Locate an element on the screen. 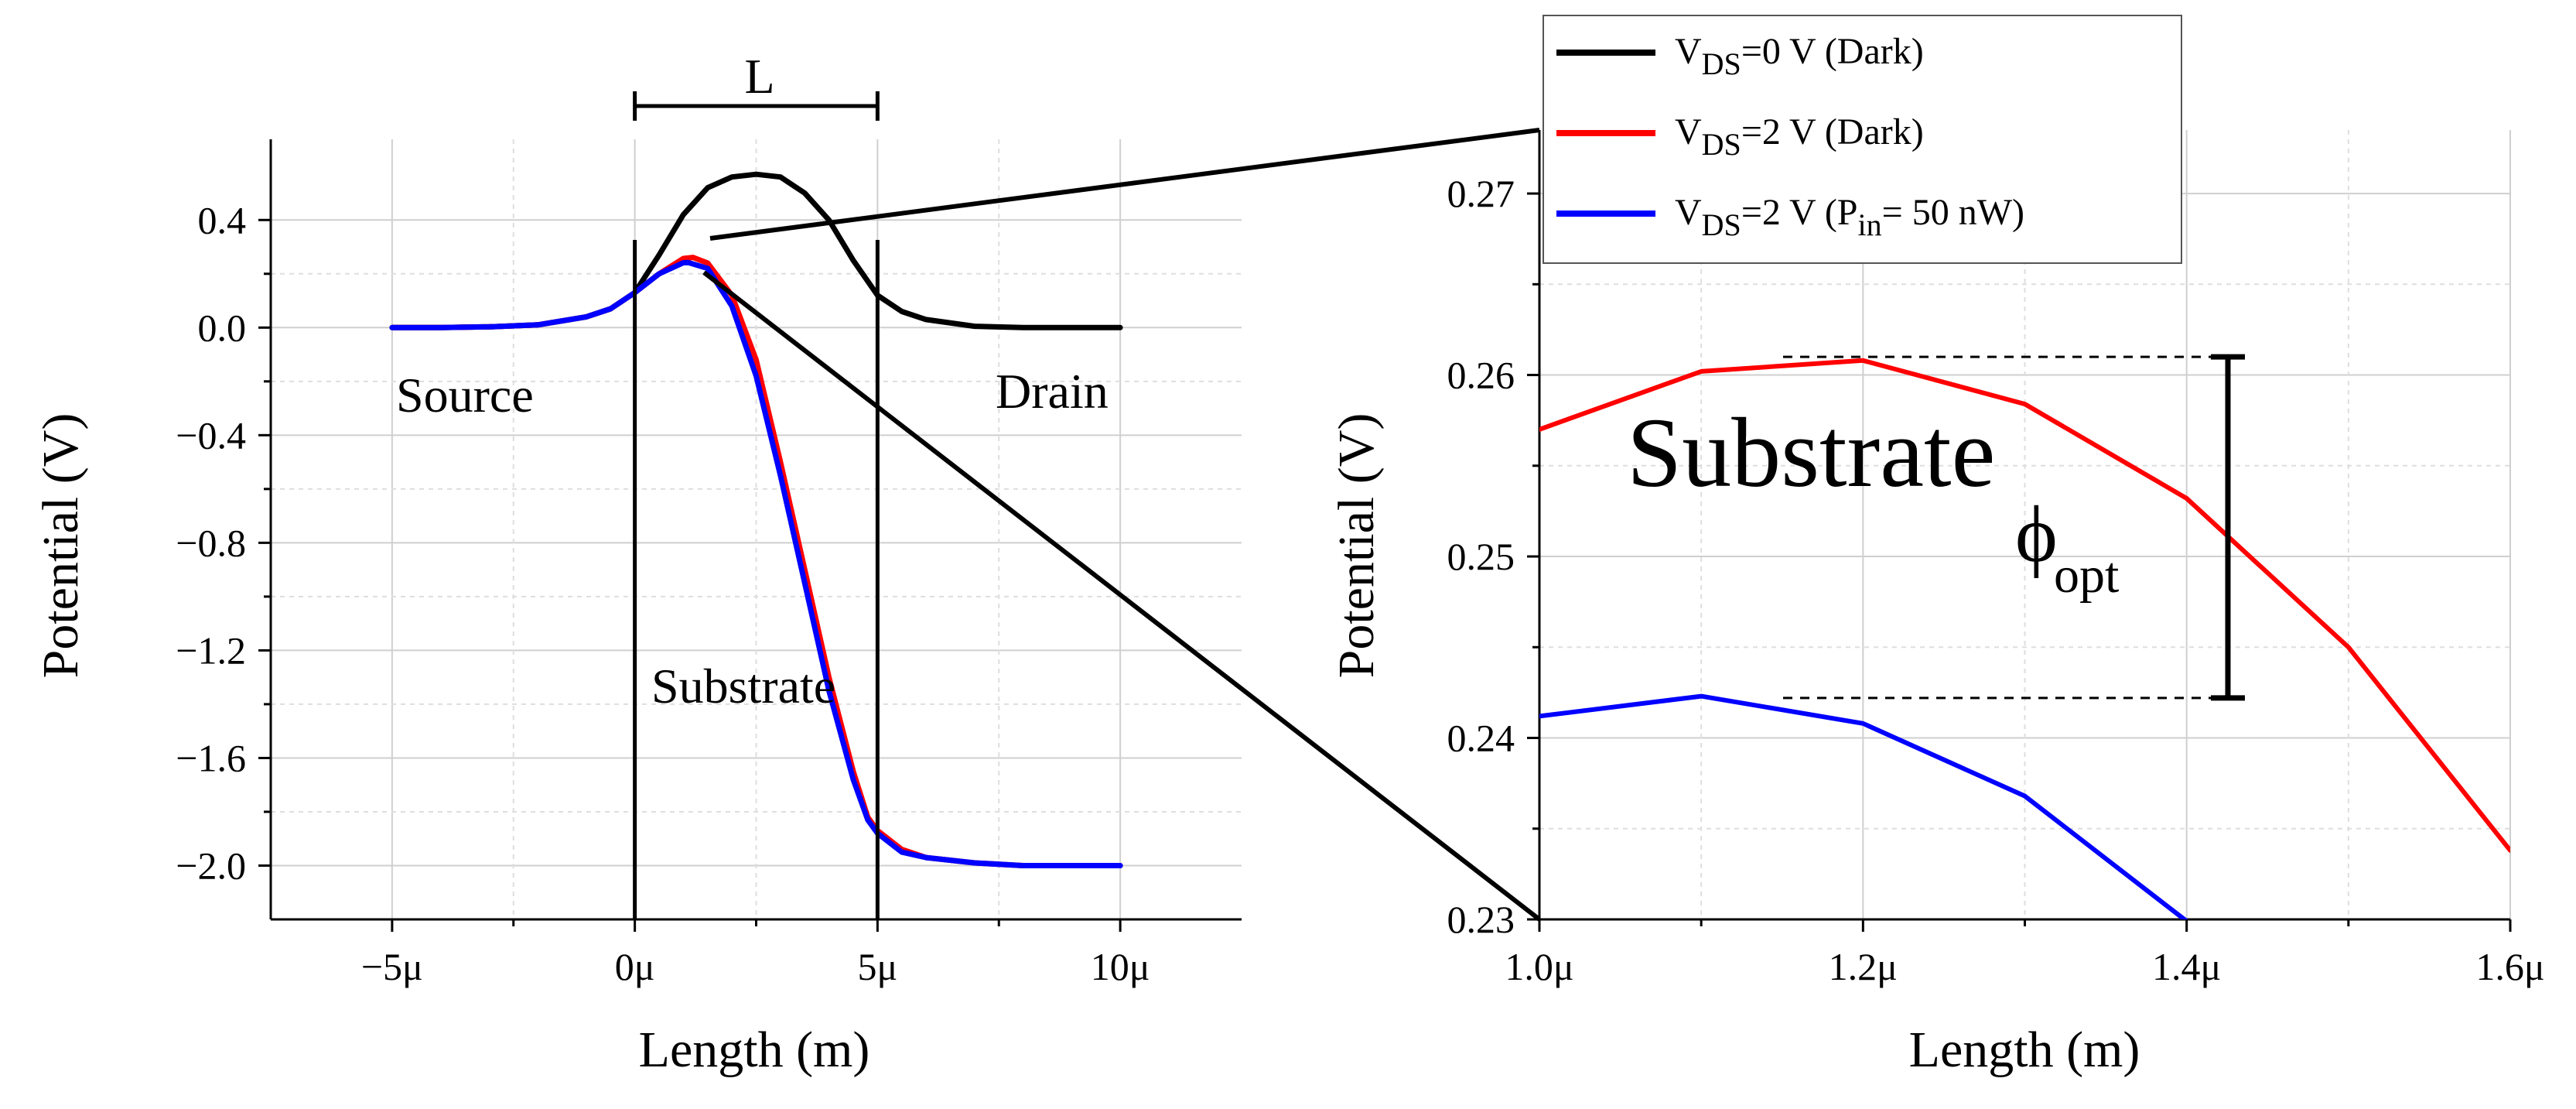 The image size is (2576, 1109). x-tick-label: 1.2μ is located at coordinates (1863, 967).